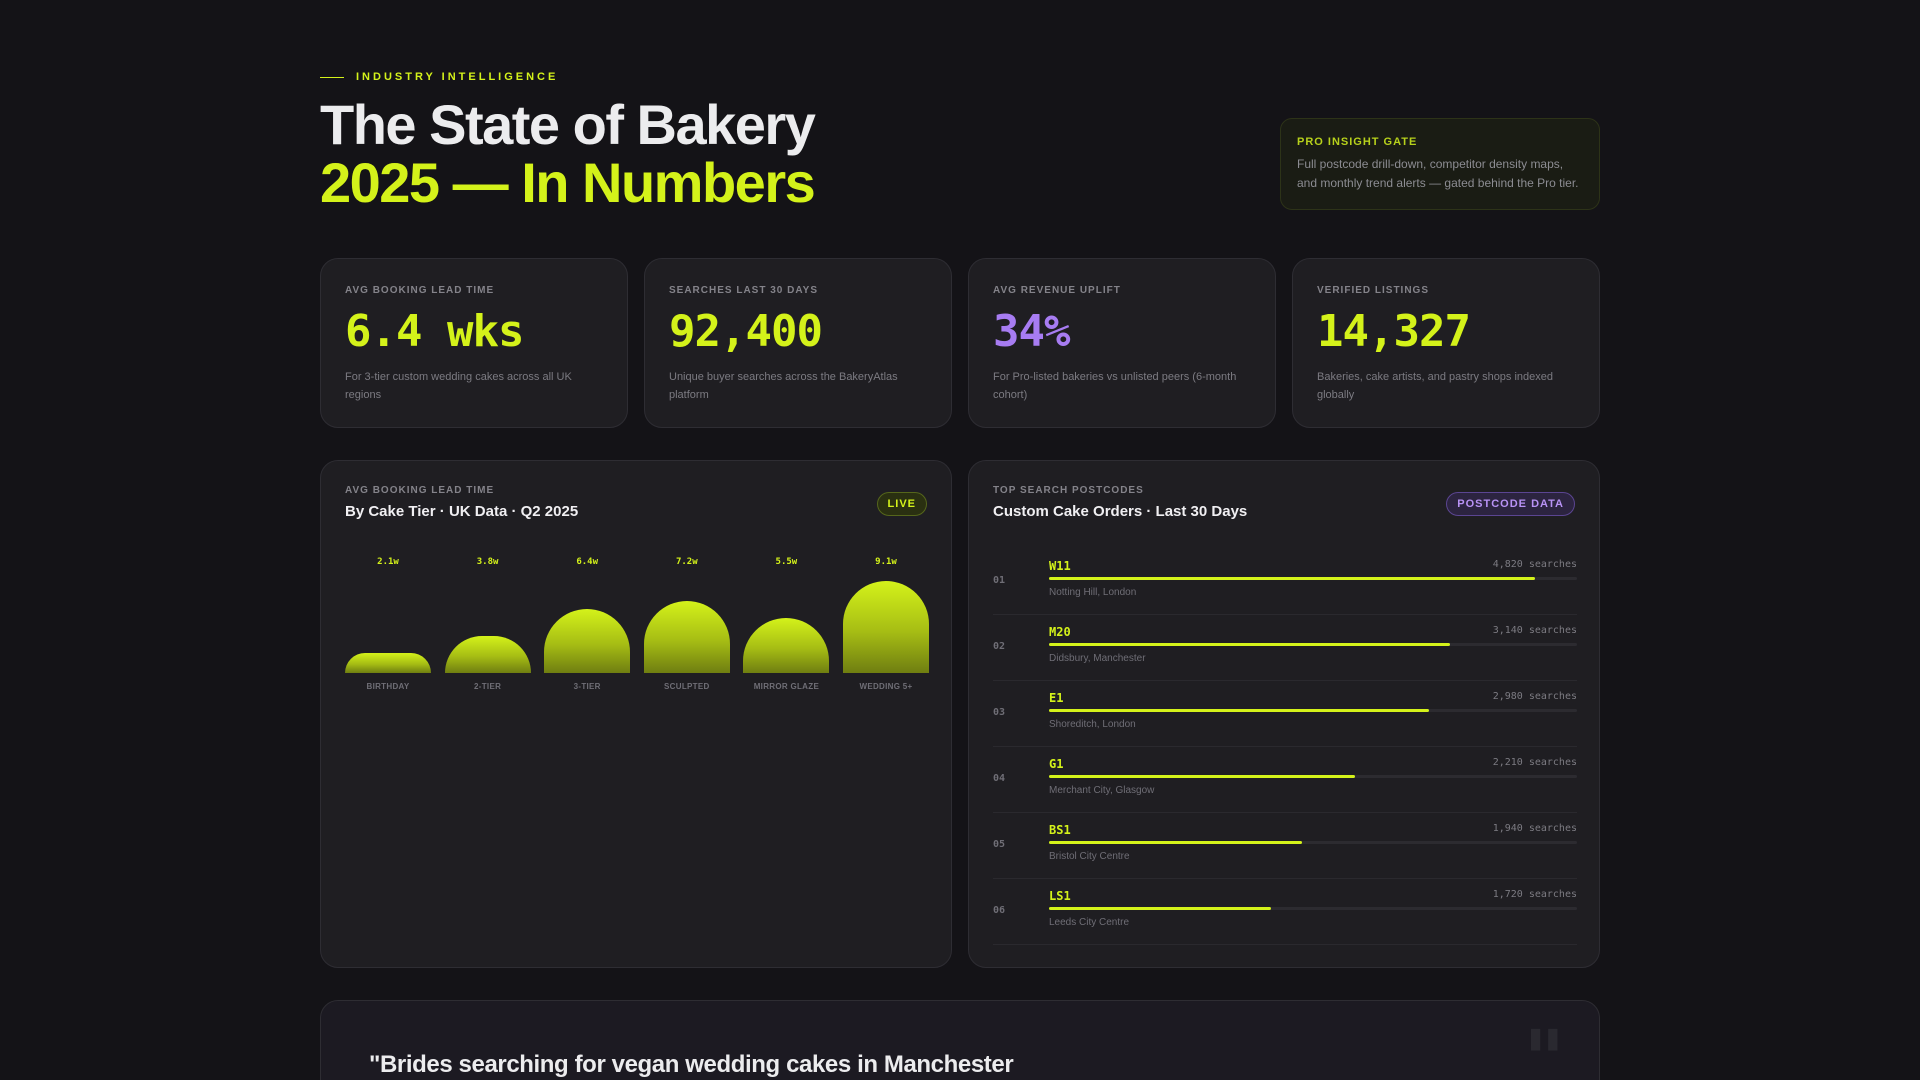 This screenshot has height=1080, width=1920. What do you see at coordinates (743, 290) in the screenshot?
I see `stat-label: SEARCHES LAST 30 DAYS` at bounding box center [743, 290].